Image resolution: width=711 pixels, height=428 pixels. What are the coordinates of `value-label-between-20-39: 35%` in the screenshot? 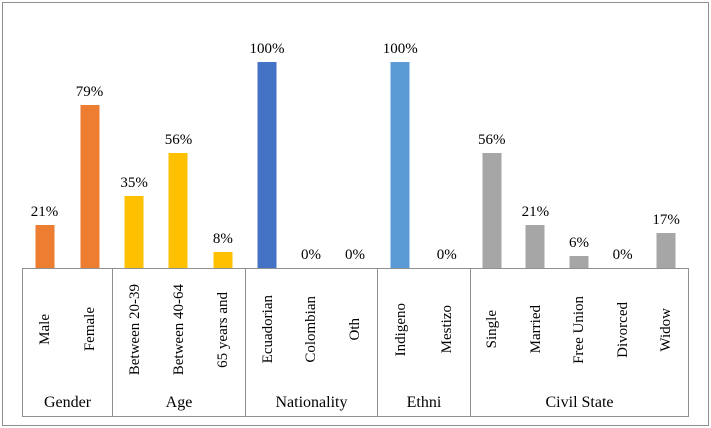 It's located at (134, 183).